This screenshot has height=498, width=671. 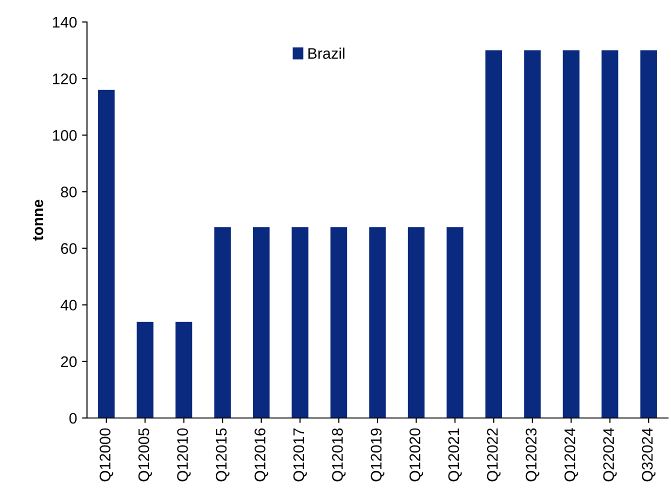 I want to click on x-tick-label: Q12005, so click(x=145, y=455).